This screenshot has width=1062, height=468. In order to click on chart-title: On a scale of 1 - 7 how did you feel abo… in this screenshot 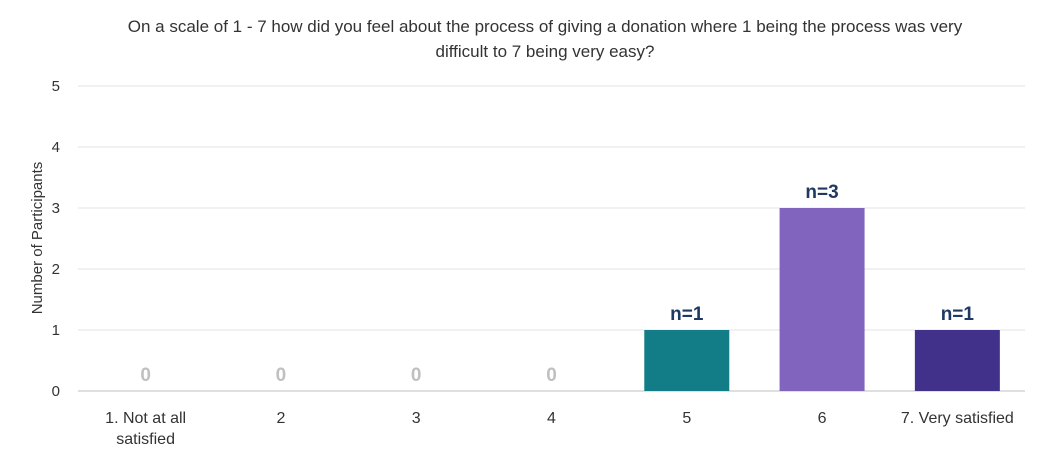, I will do `click(545, 39)`.